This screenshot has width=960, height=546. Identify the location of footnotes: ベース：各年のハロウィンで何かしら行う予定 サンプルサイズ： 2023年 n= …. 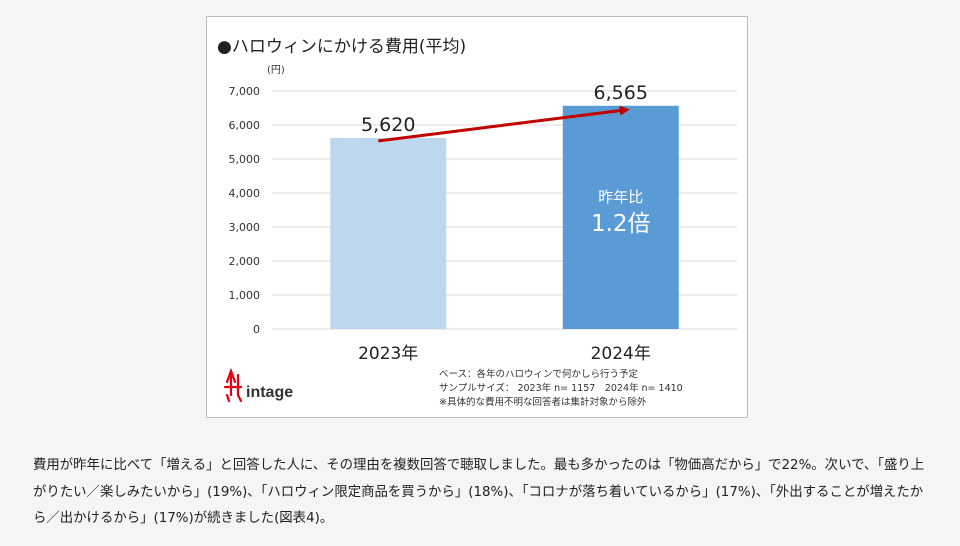
(561, 388).